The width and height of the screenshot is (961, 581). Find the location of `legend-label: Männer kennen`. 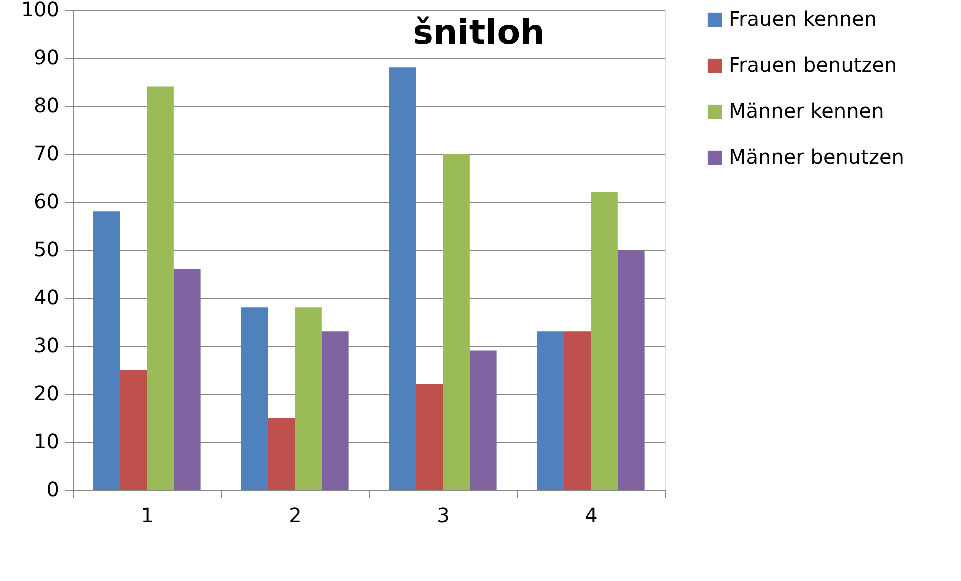

legend-label: Männer kennen is located at coordinates (806, 111).